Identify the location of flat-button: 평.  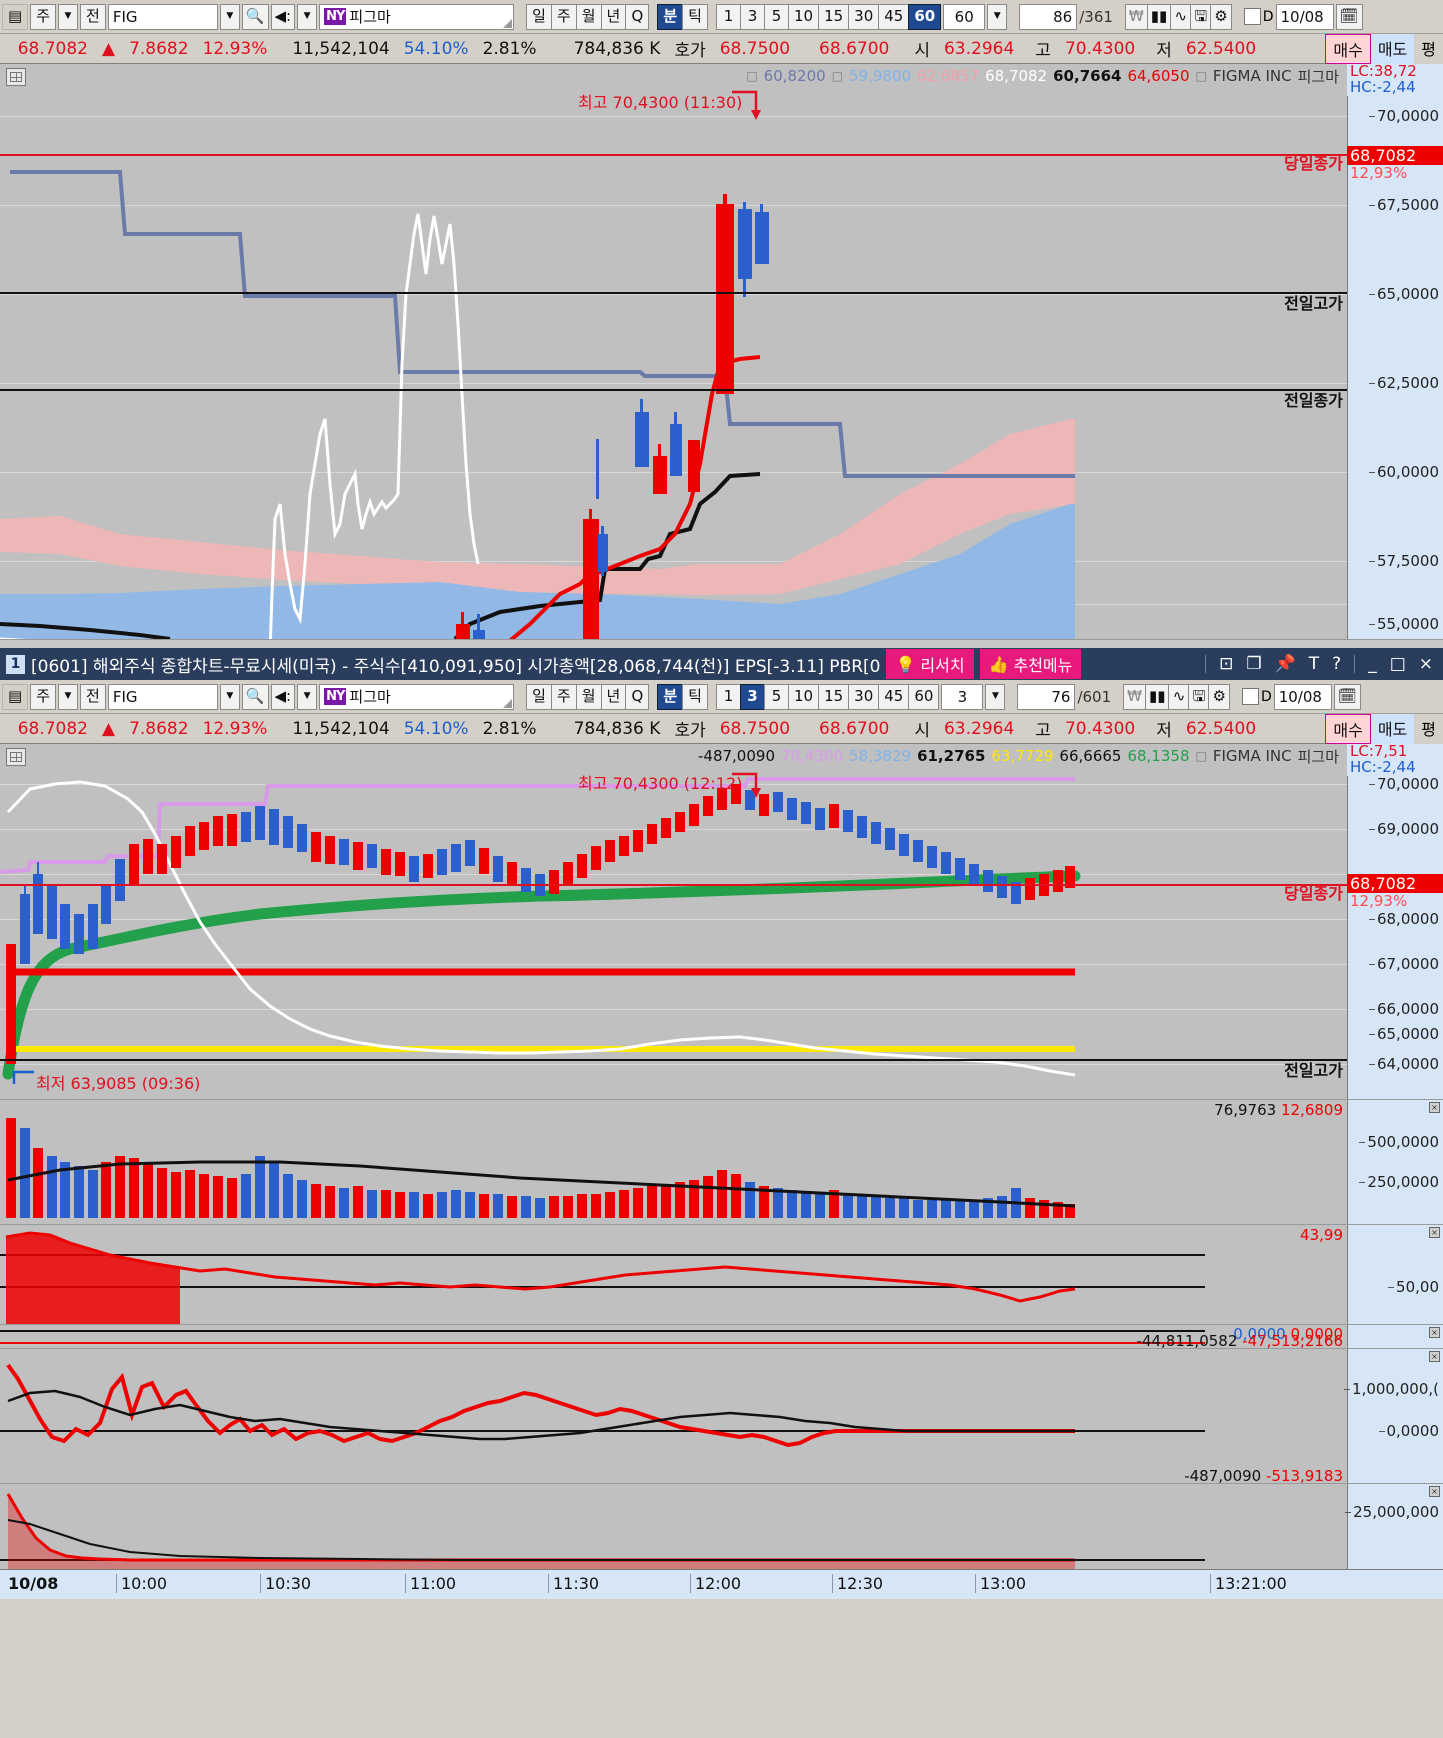
(1428, 48).